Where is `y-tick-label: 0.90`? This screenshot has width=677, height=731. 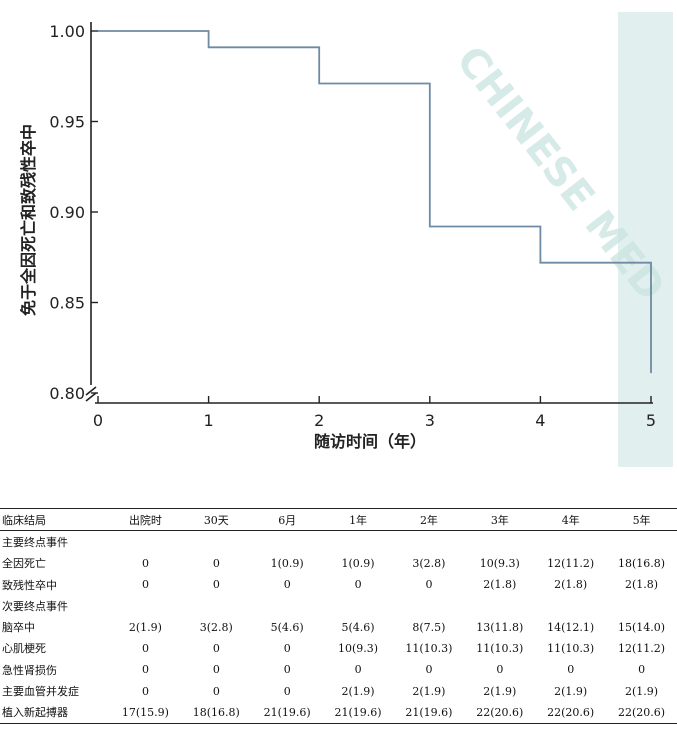
y-tick-label: 0.90 is located at coordinates (67, 212).